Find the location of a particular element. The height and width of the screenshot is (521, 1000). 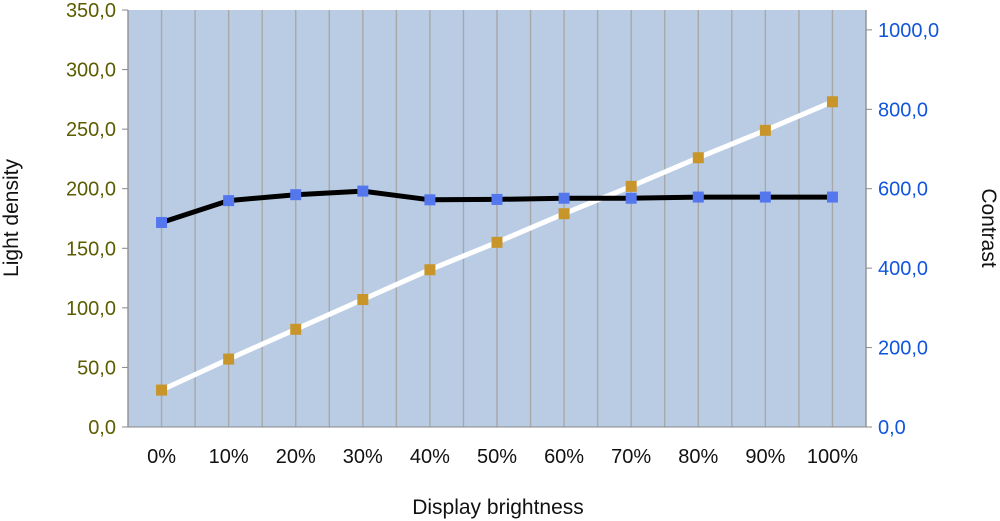

x-tick-label: 20% is located at coordinates (296, 457).